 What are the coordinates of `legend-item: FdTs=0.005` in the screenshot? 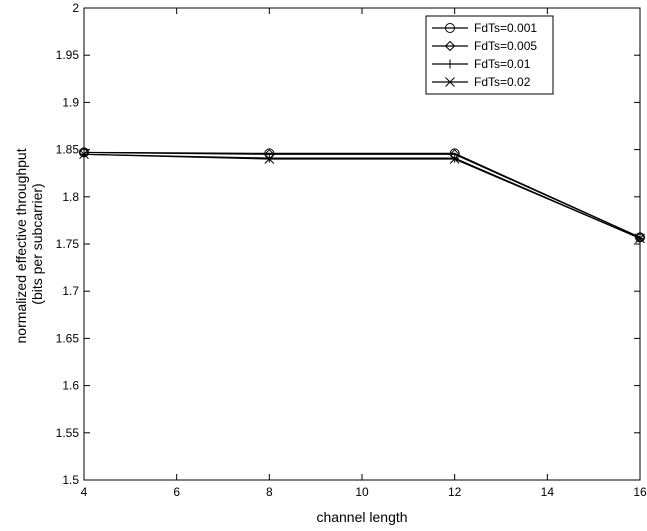 It's located at (484, 46).